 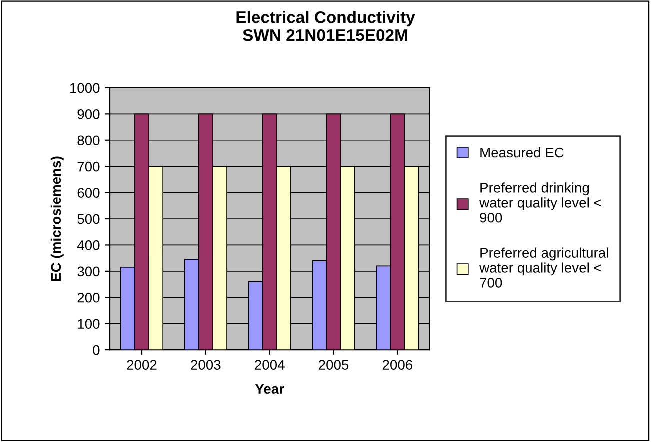 What do you see at coordinates (269, 389) in the screenshot?
I see `x-axis-title: Year` at bounding box center [269, 389].